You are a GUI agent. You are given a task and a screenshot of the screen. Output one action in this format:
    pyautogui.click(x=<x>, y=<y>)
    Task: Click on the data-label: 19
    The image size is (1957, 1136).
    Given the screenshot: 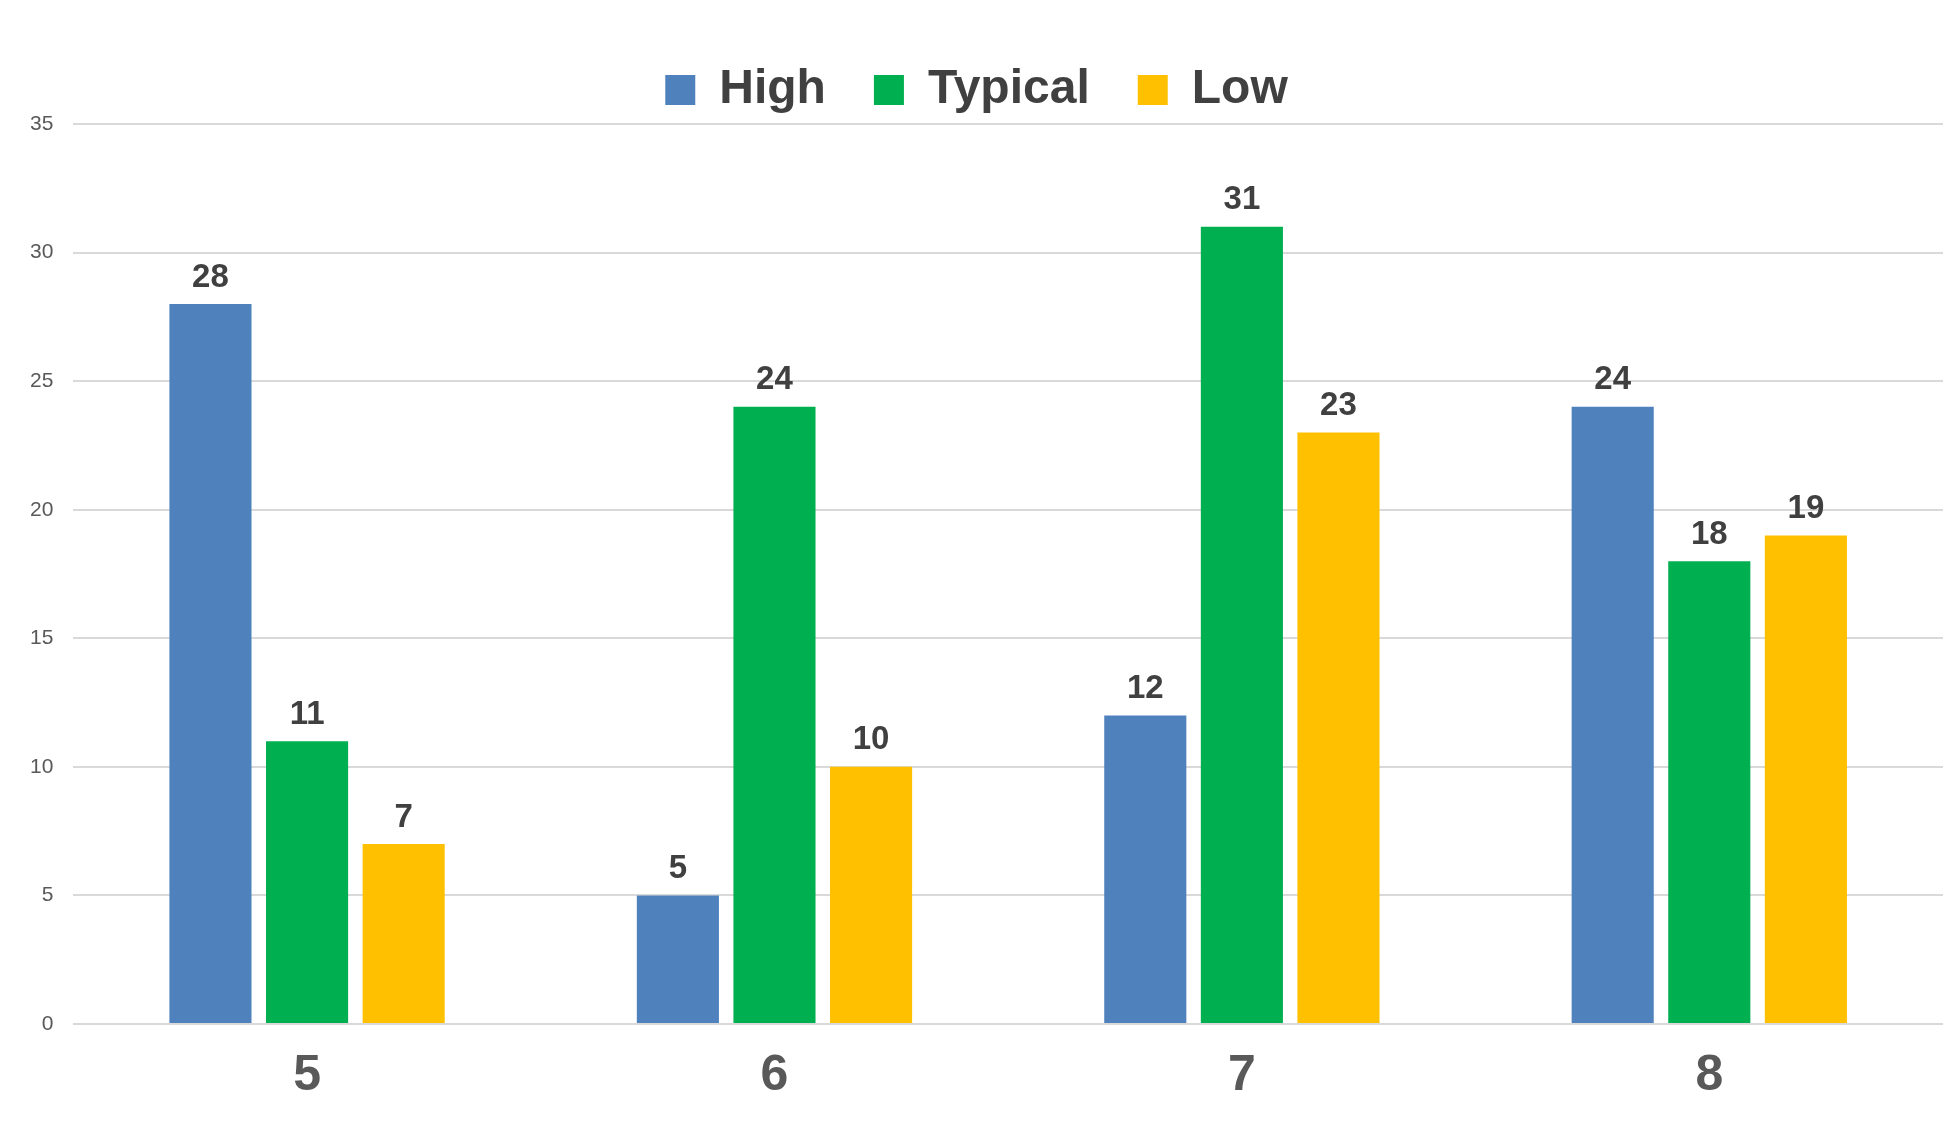 What is the action you would take?
    pyautogui.click(x=1806, y=507)
    